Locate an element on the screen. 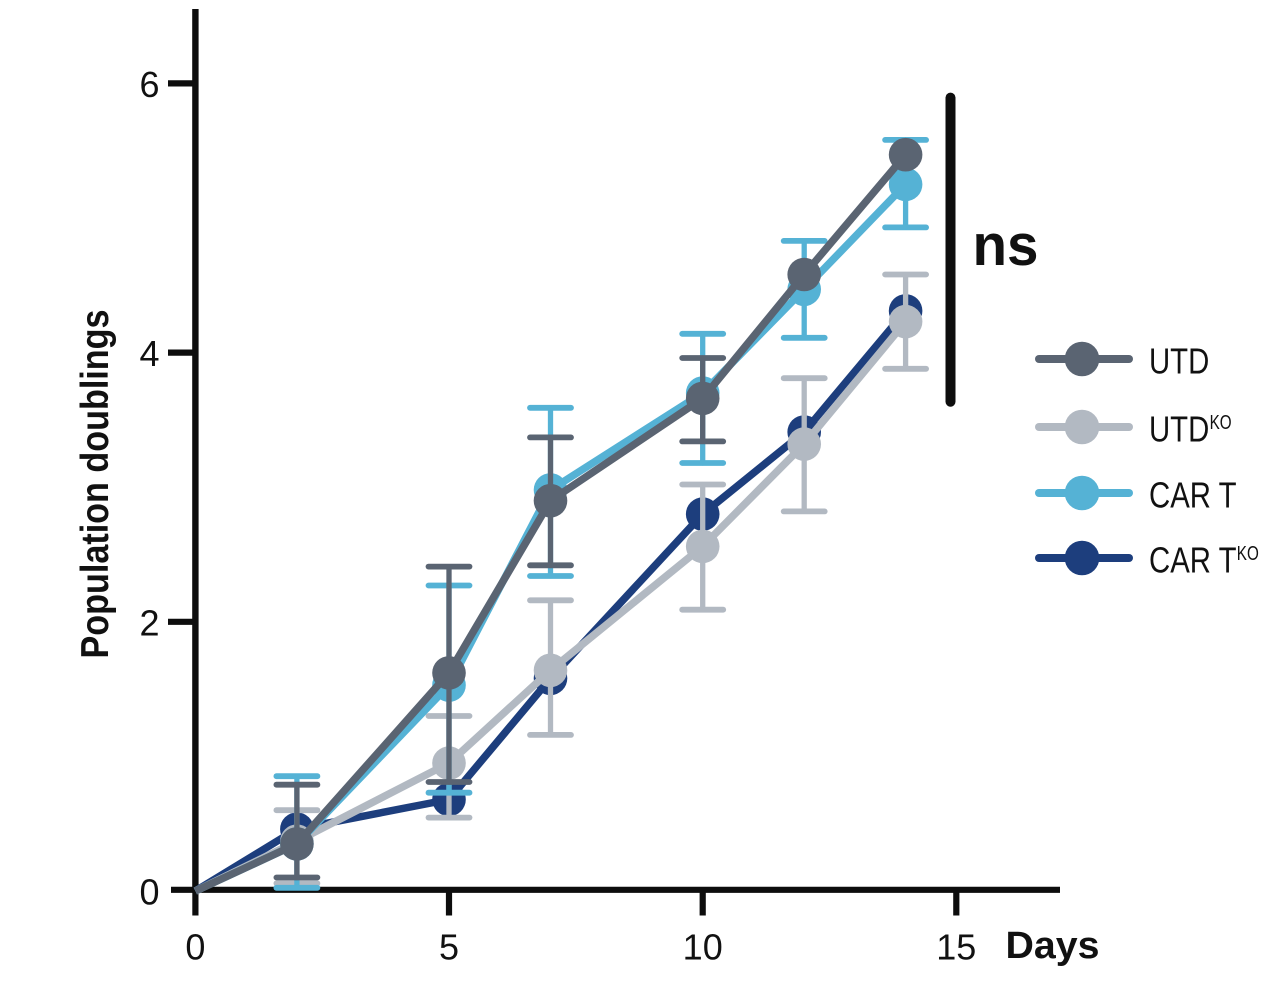  svg-text: ns is located at coordinates (1006, 245).